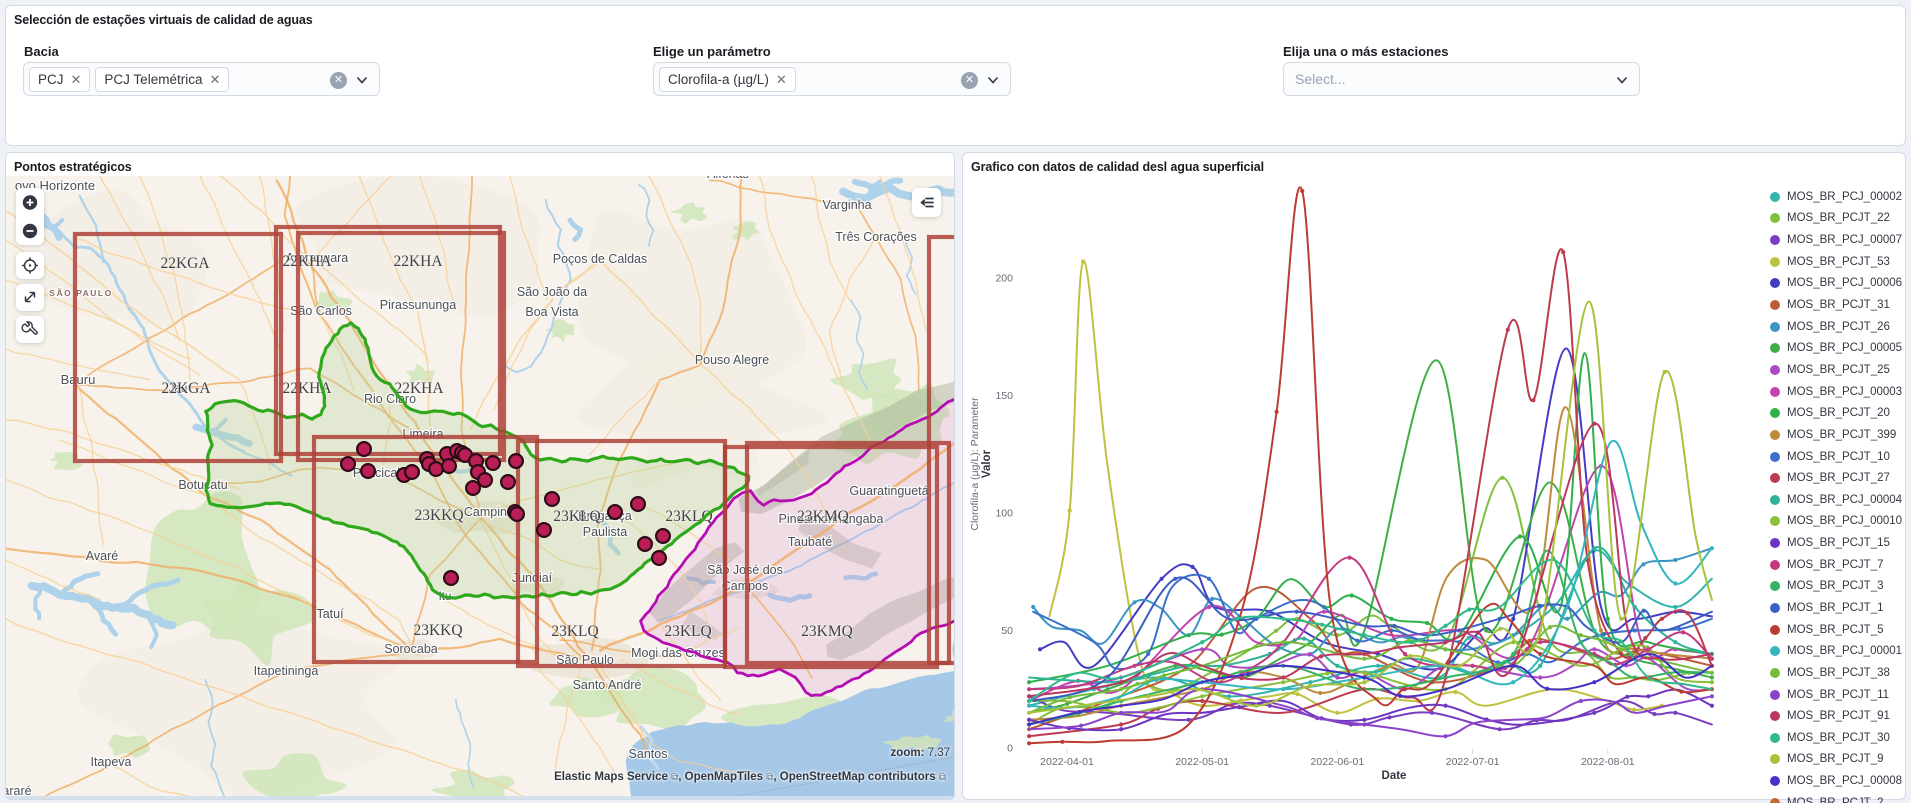 Image resolution: width=1911 pixels, height=803 pixels. What do you see at coordinates (1004, 396) in the screenshot?
I see `svg-text: 150` at bounding box center [1004, 396].